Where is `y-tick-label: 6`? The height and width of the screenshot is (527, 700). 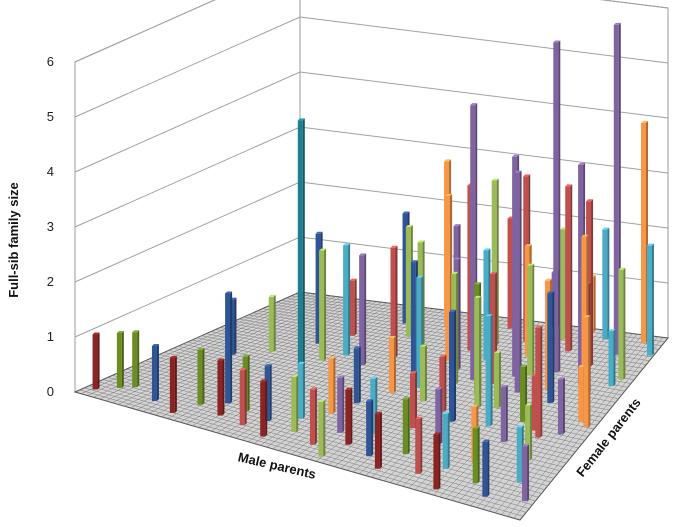 y-tick-label: 6 is located at coordinates (50, 61).